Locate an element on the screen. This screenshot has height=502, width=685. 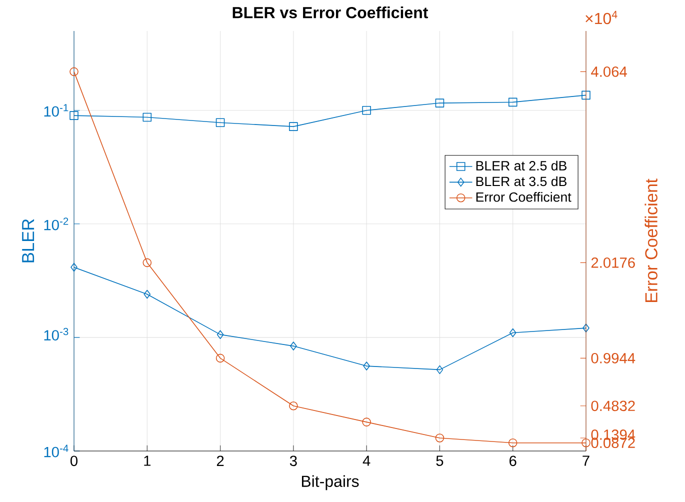
x-tick-label: 3 is located at coordinates (293, 461).